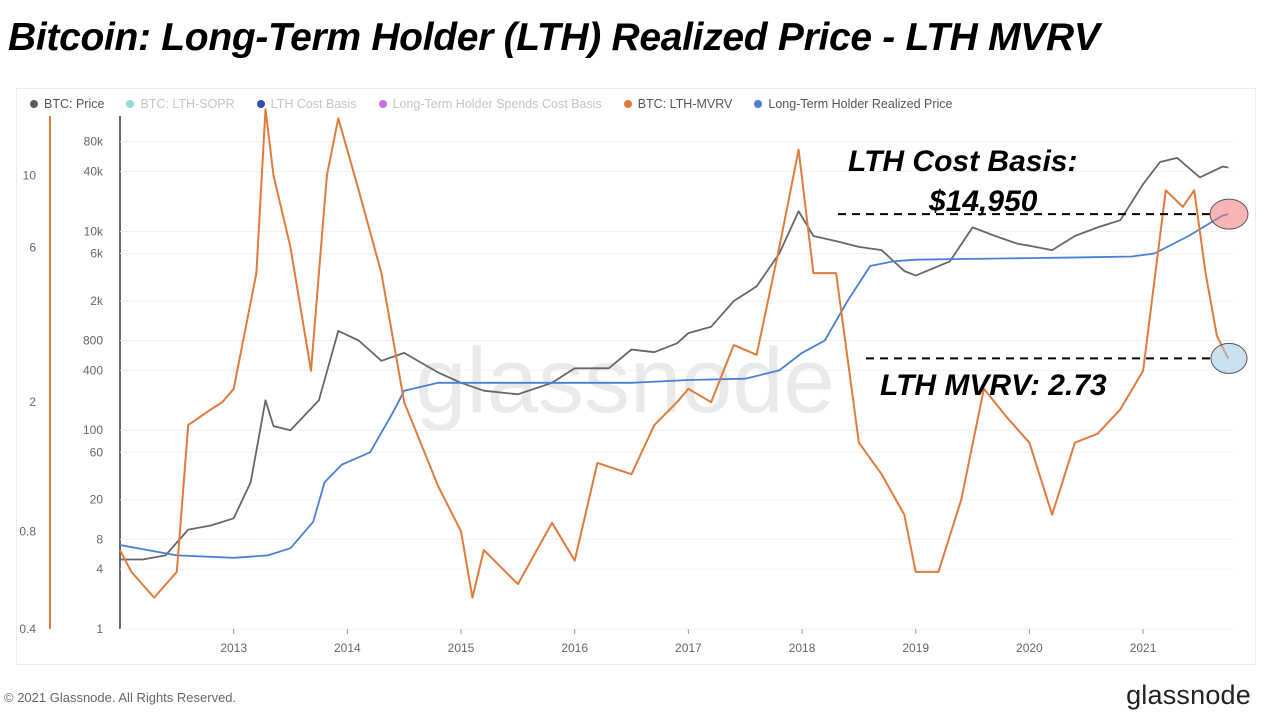  Describe the element at coordinates (99, 629) in the screenshot. I see `price-tick-label: 1` at that location.